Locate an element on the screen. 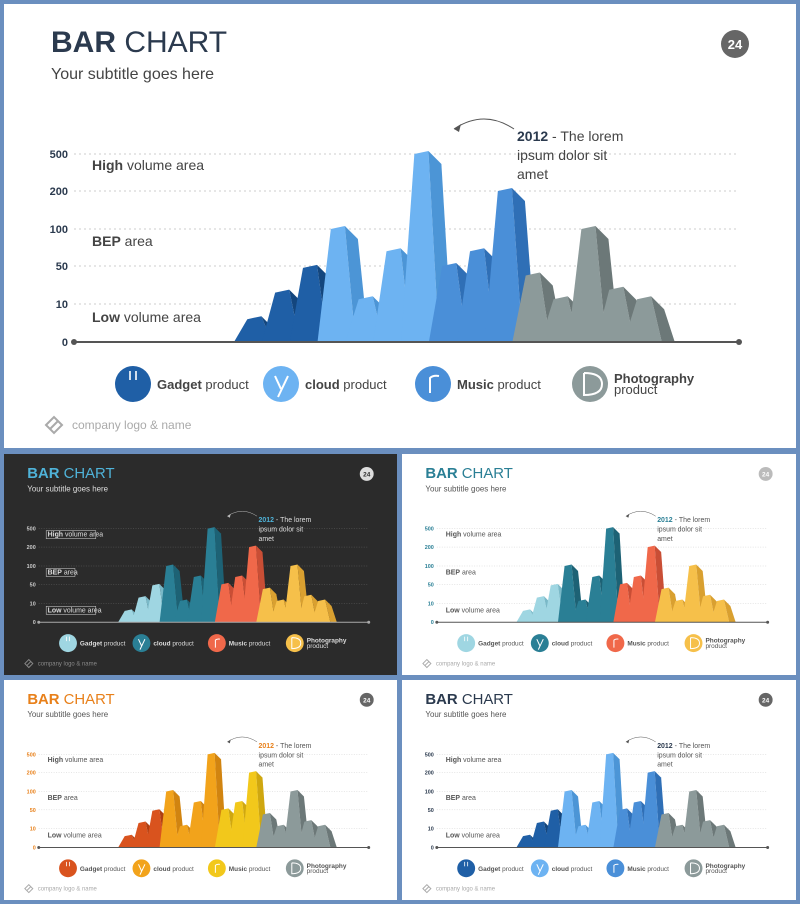 This screenshot has height=904, width=800. area-label: BEP area is located at coordinates (122, 241).